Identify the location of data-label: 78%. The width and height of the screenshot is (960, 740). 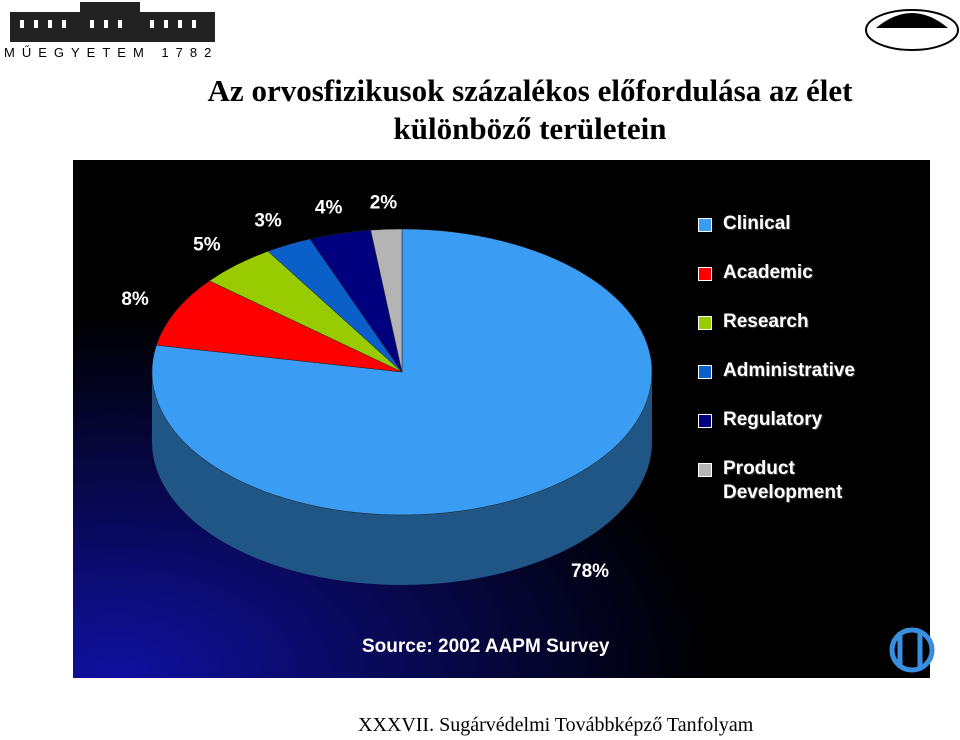
(590, 571).